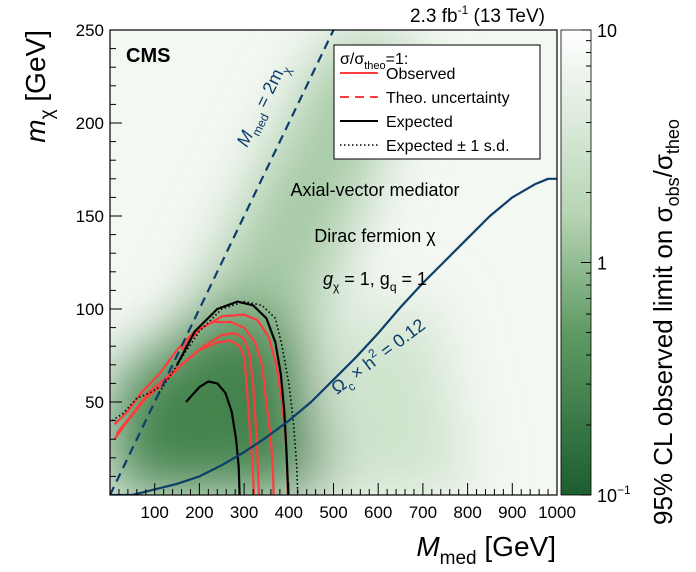  What do you see at coordinates (374, 61) in the screenshot?
I see `legend-title: σ/σtheo=1:` at bounding box center [374, 61].